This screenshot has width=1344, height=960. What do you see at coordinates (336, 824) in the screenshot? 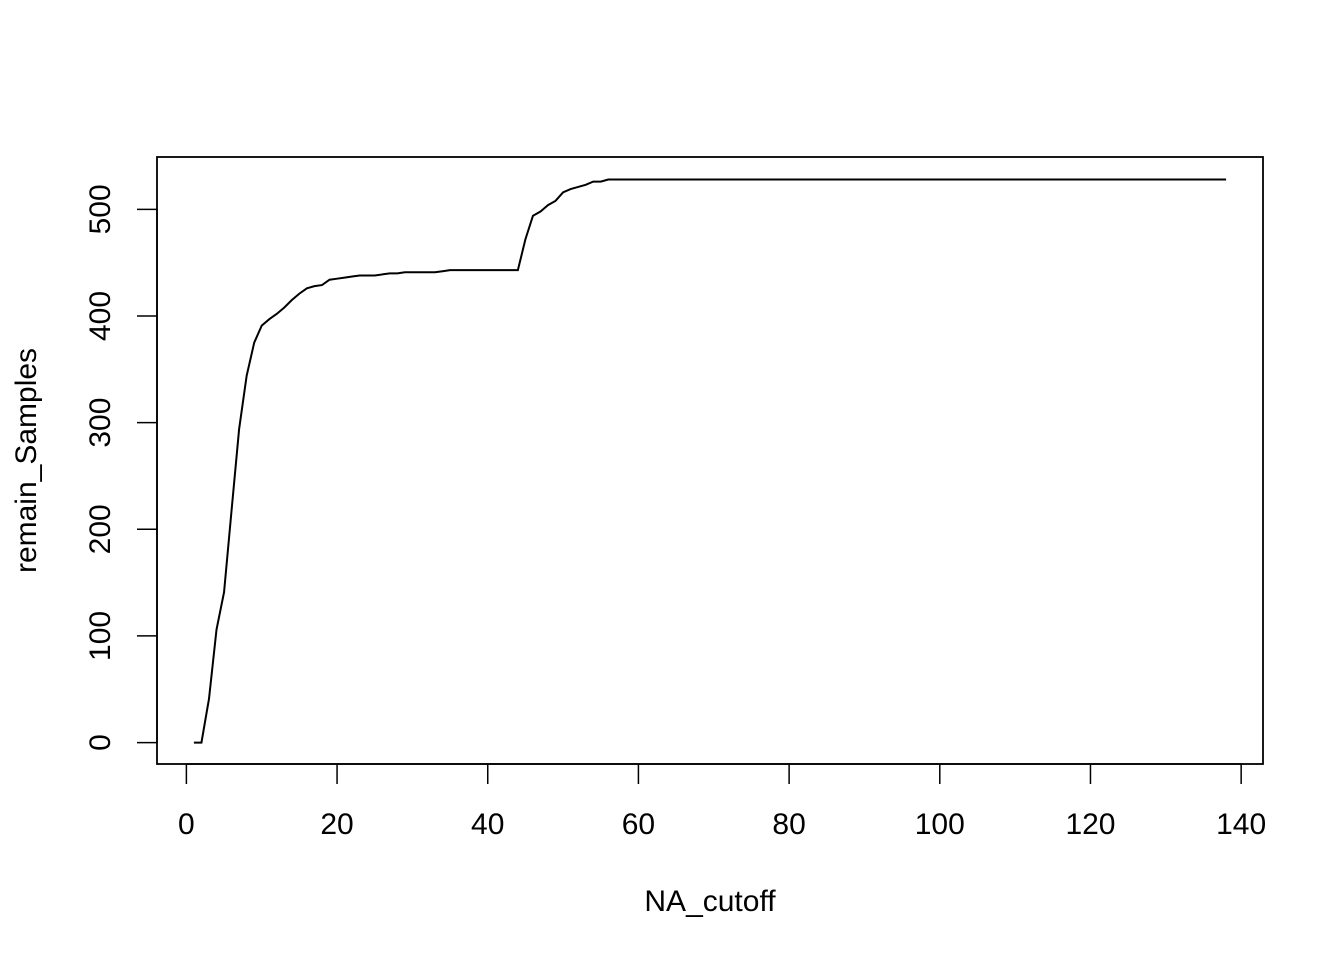
I see `x-tick-label: 20` at bounding box center [336, 824].